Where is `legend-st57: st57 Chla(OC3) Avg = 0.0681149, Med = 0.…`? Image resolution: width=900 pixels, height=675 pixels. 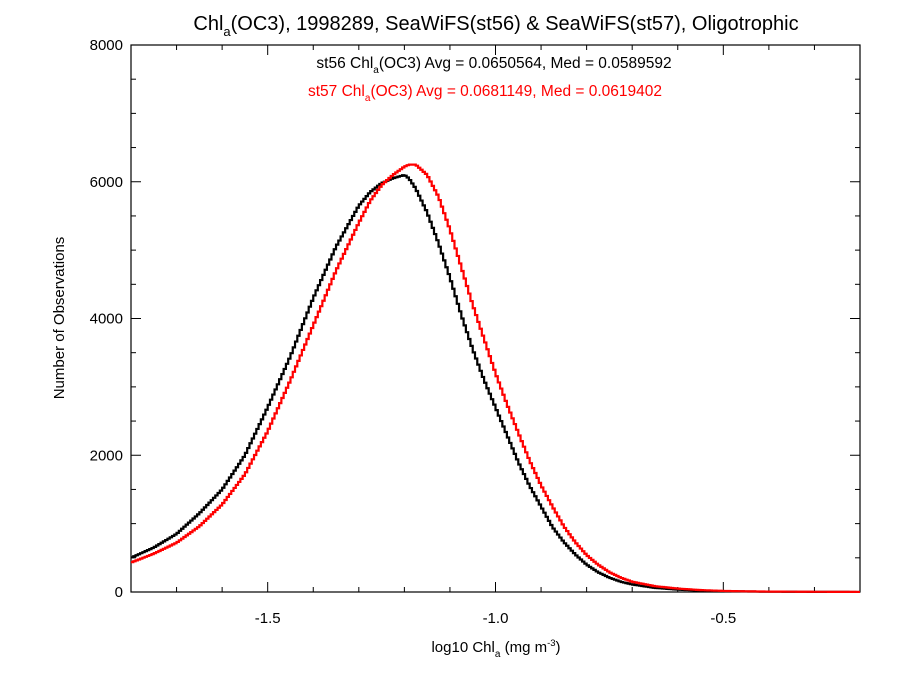
legend-st57: st57 Chla(OC3) Avg = 0.0681149, Med = 0.… is located at coordinates (485, 93).